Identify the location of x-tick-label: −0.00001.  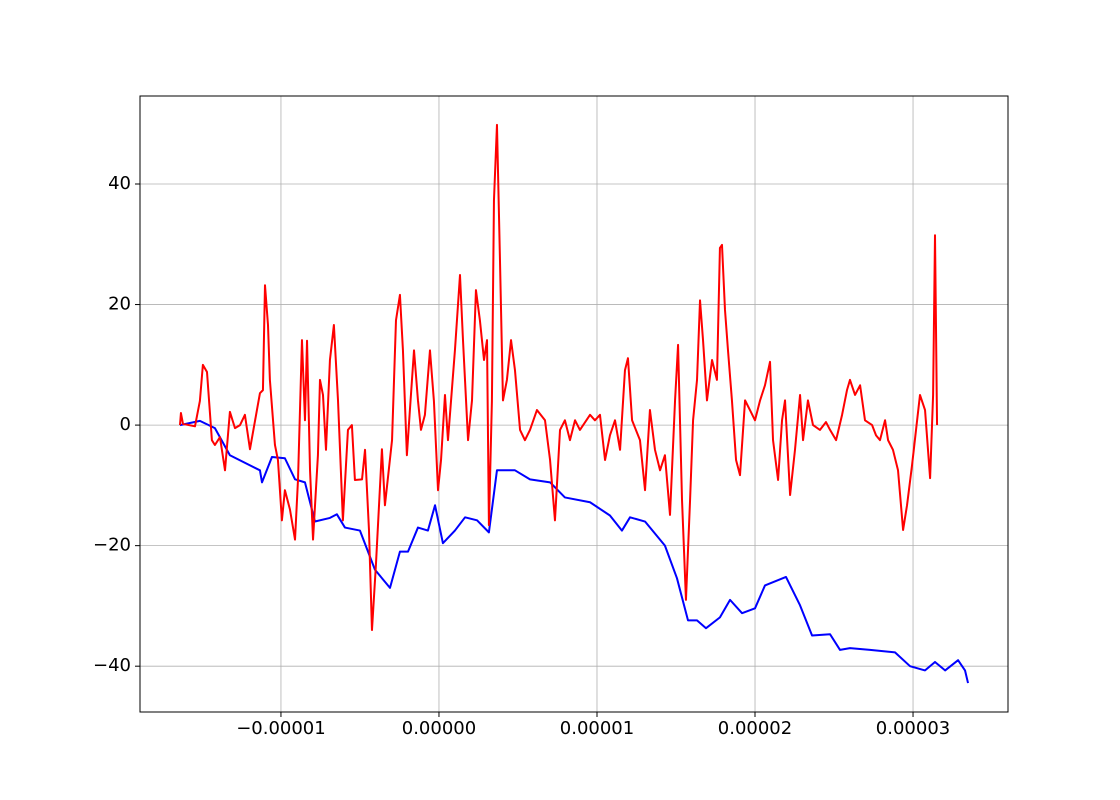
(281, 728).